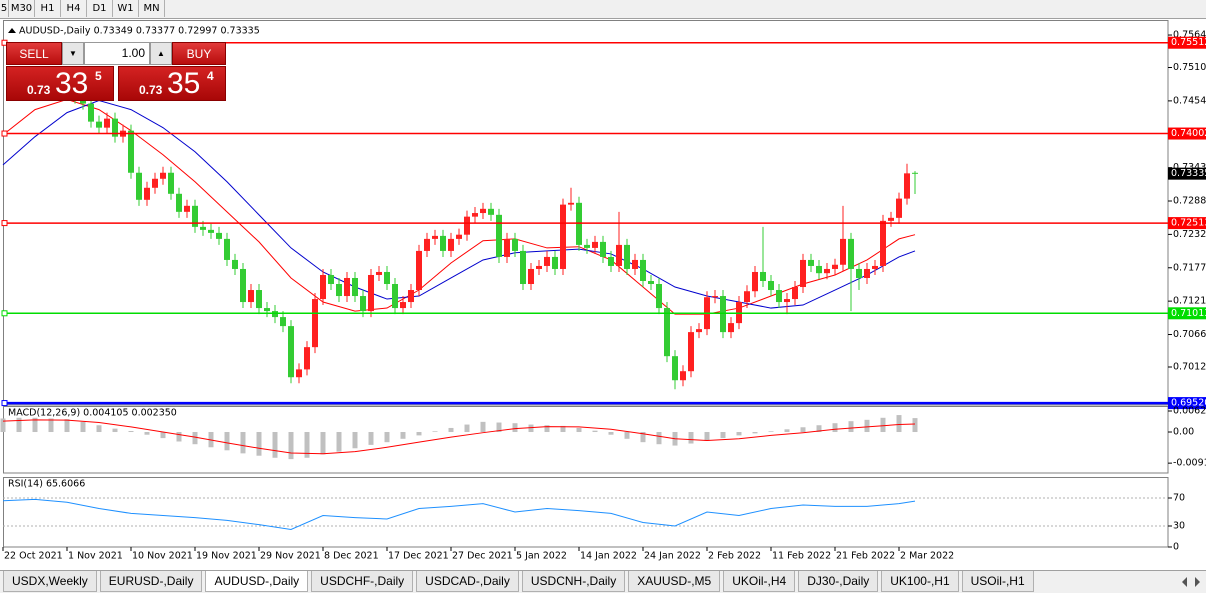  I want to click on timeframe-button: H4, so click(74, 8).